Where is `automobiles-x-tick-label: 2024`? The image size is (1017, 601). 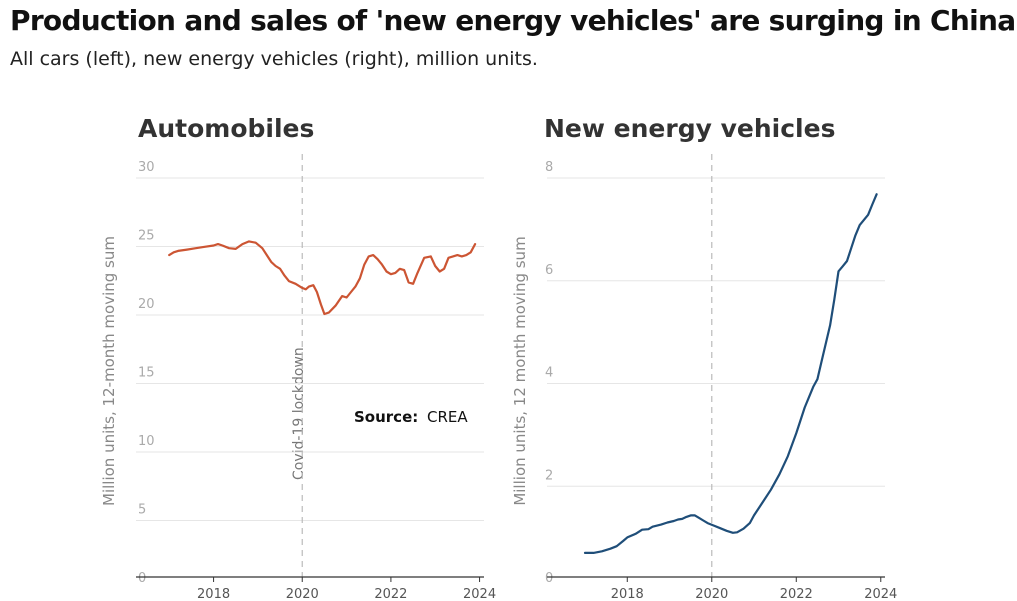
automobiles-x-tick-label: 2024 is located at coordinates (479, 594).